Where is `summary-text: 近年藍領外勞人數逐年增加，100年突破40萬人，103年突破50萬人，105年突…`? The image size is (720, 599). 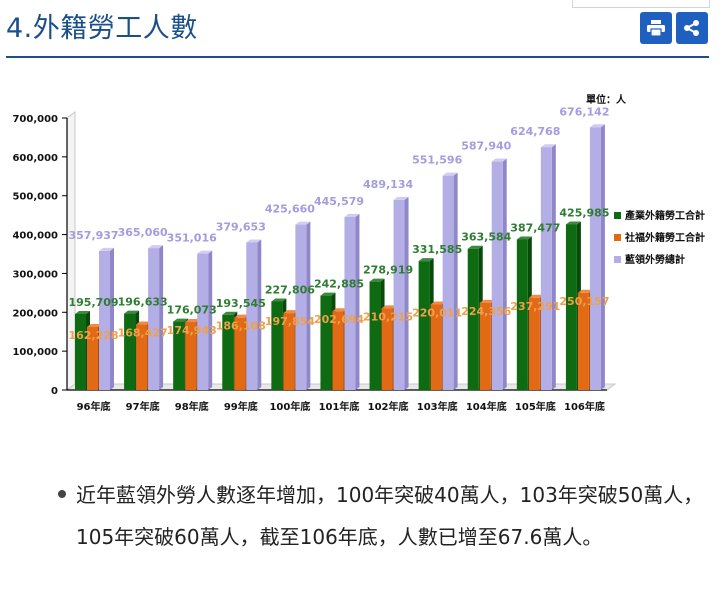
summary-text: 近年藍領外勞人數逐年增加，100年突破40萬人，103年突破50萬人，105年突… is located at coordinates (390, 516).